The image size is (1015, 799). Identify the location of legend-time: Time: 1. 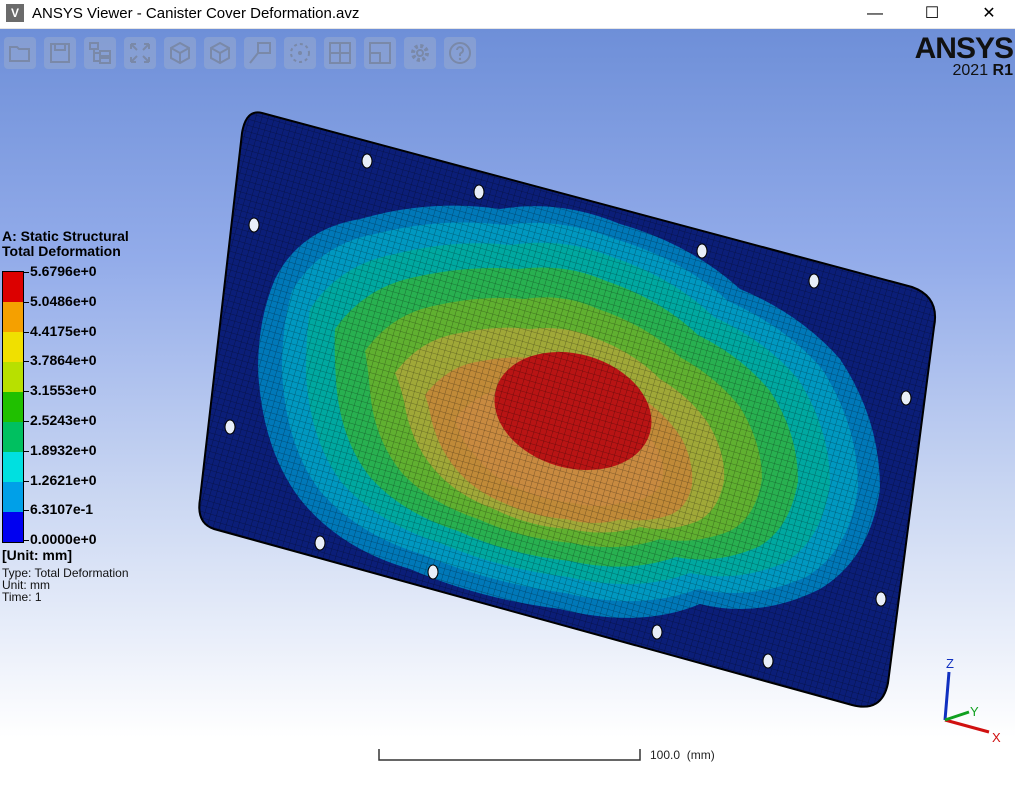
(22, 597).